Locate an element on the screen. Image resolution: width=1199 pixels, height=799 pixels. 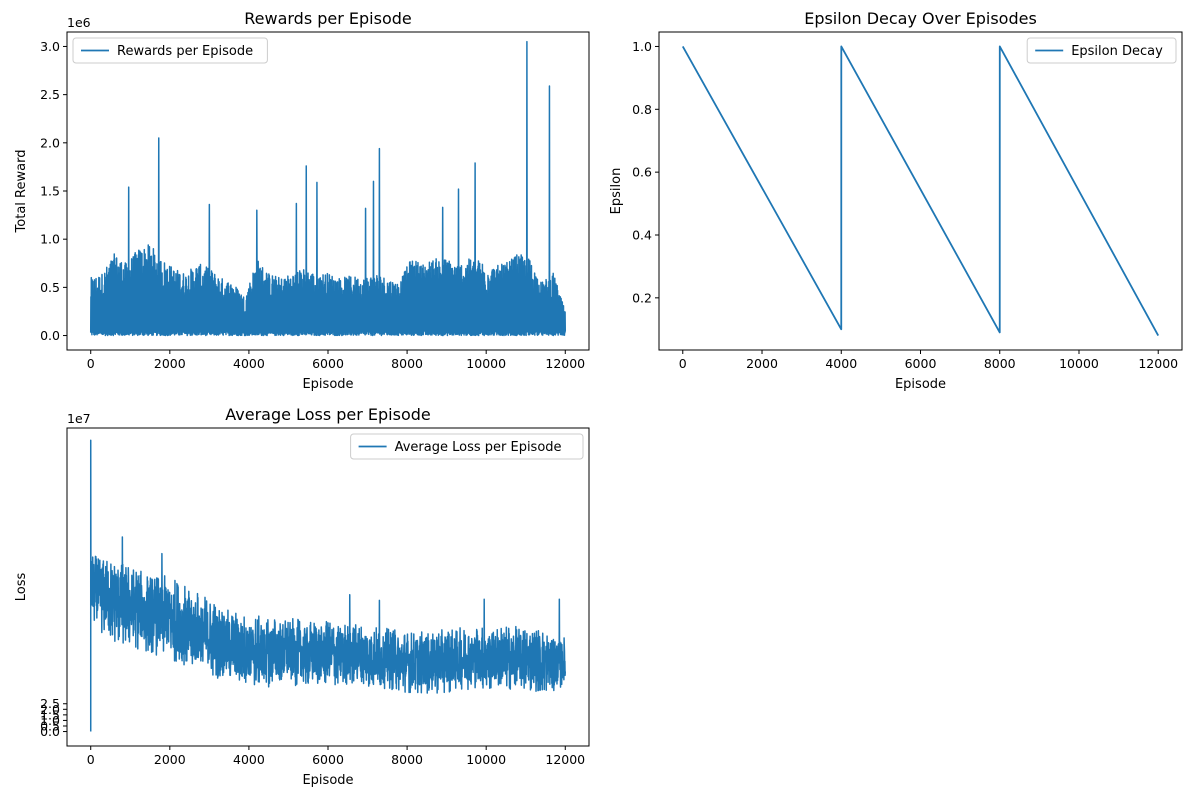
y-tick-label: 0.6 is located at coordinates (642, 172).